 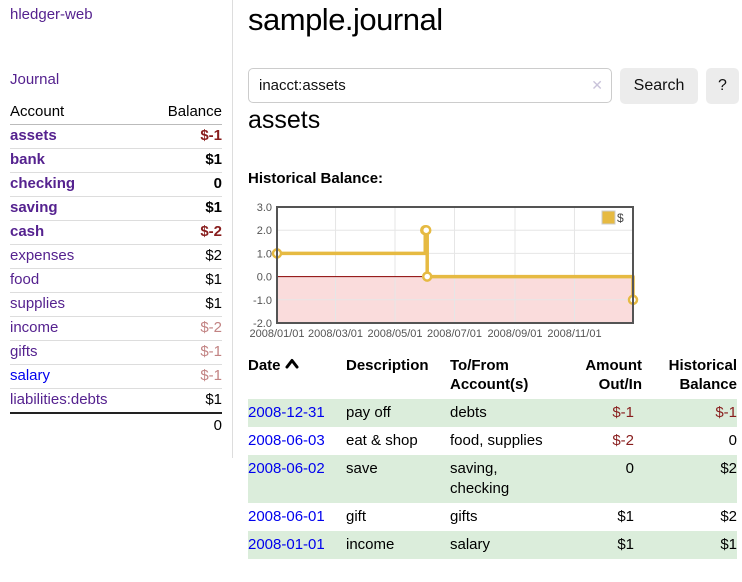 I want to click on transaction-date-link: 2008-06-03, so click(x=286, y=440).